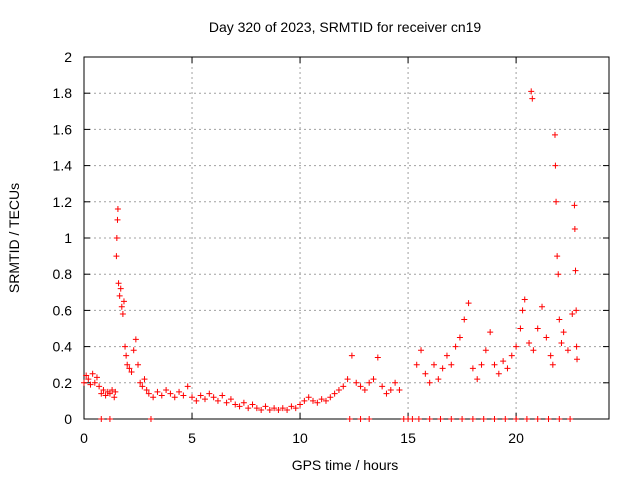 This screenshot has height=480, width=640. I want to click on y-tick-label: 1.6, so click(63, 129).